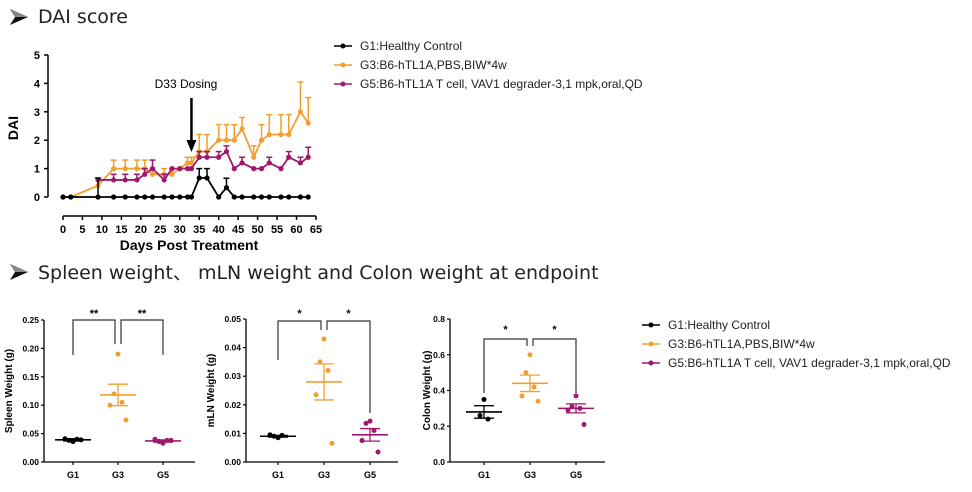  What do you see at coordinates (30, 348) in the screenshot?
I see `y-tick-label: 0.20` at bounding box center [30, 348].